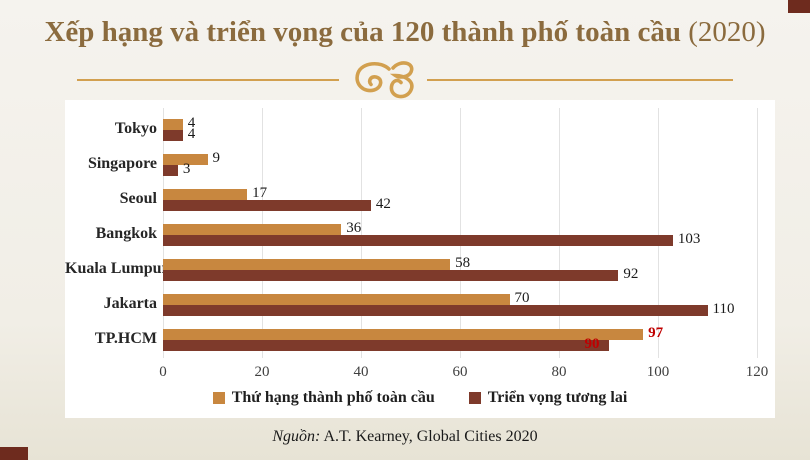 This screenshot has width=810, height=460. I want to click on divider-line-right, so click(580, 80).